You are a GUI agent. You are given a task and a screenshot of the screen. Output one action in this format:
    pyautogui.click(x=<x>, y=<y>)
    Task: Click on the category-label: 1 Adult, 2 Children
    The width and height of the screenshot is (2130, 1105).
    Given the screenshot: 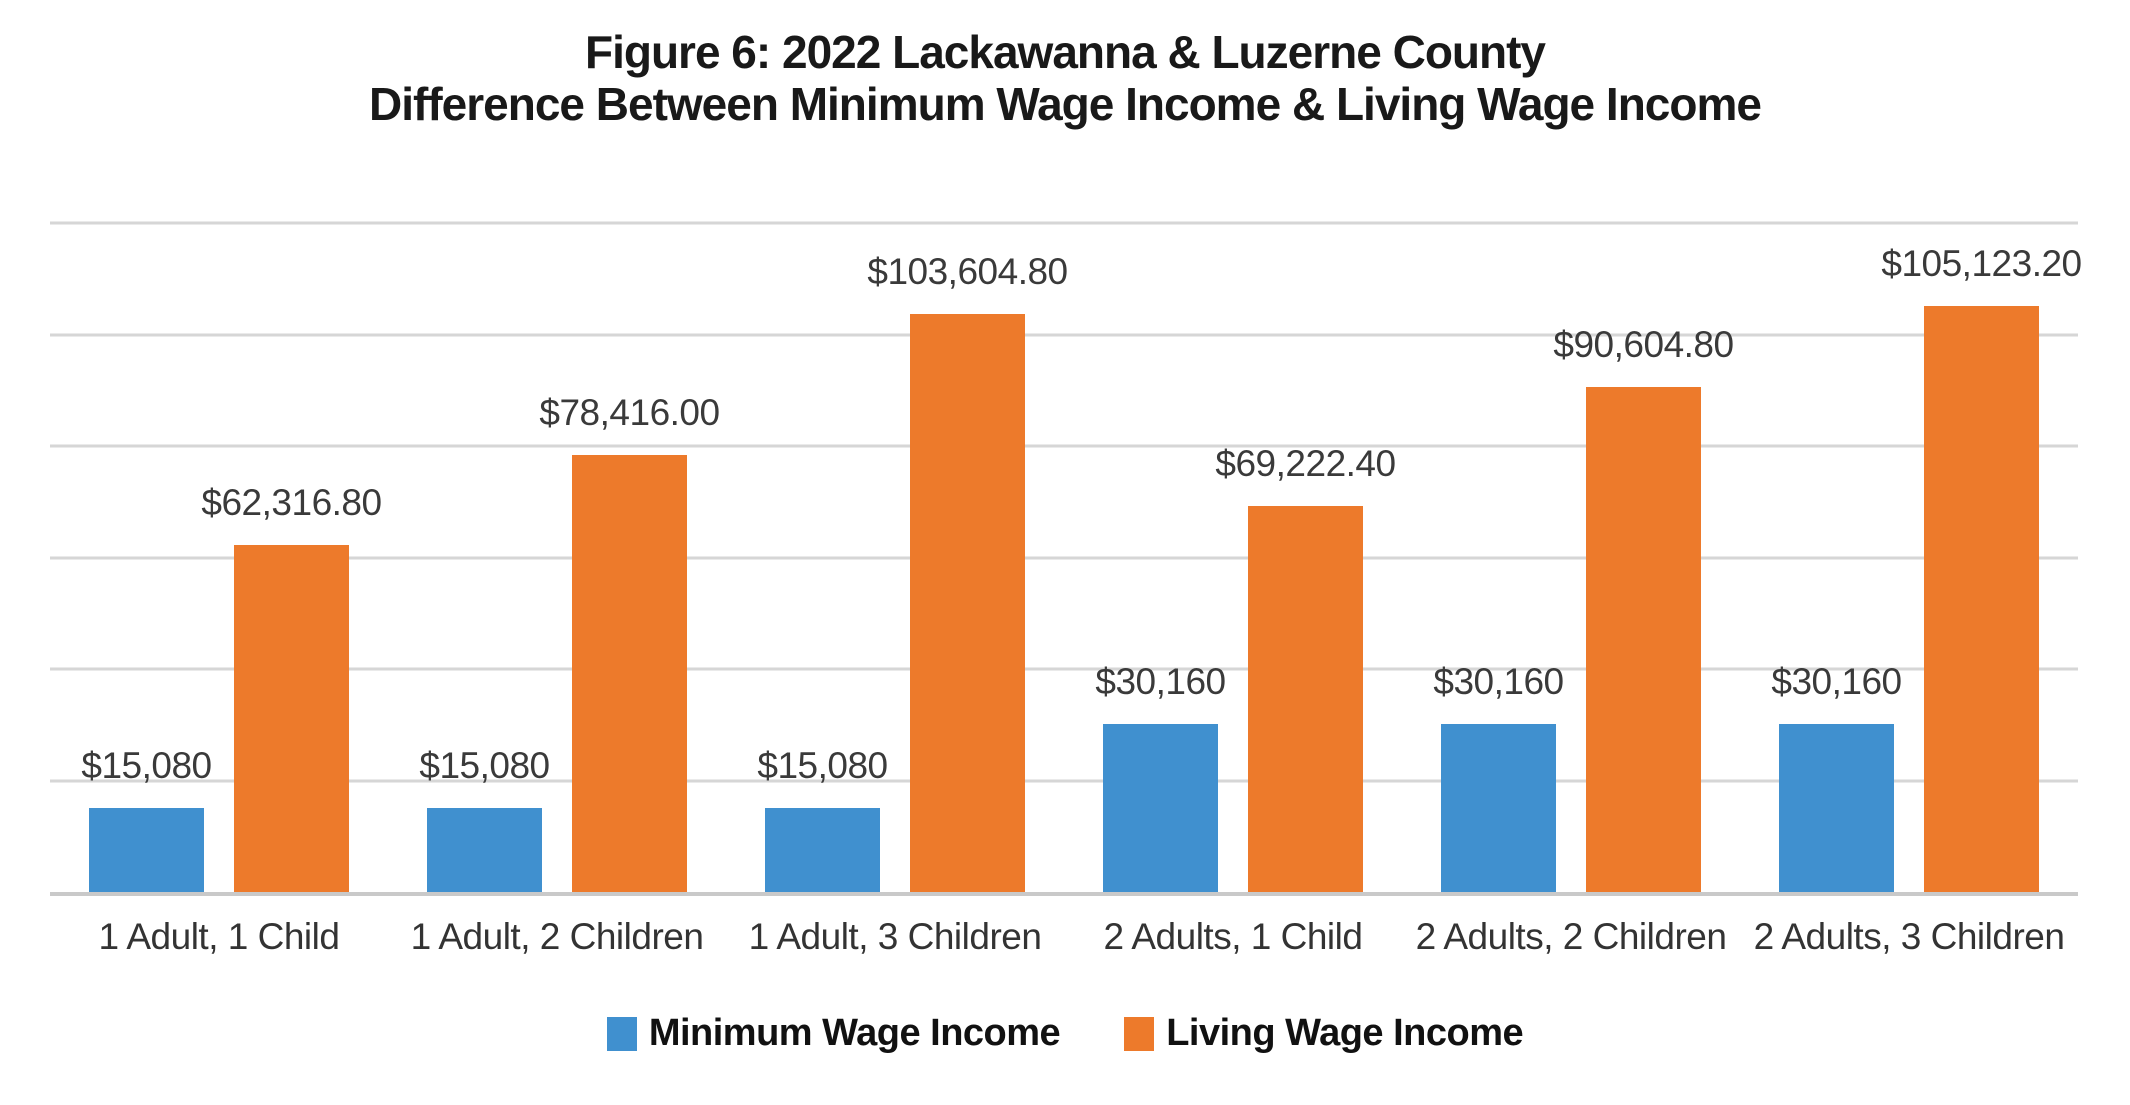 What is the action you would take?
    pyautogui.click(x=557, y=936)
    